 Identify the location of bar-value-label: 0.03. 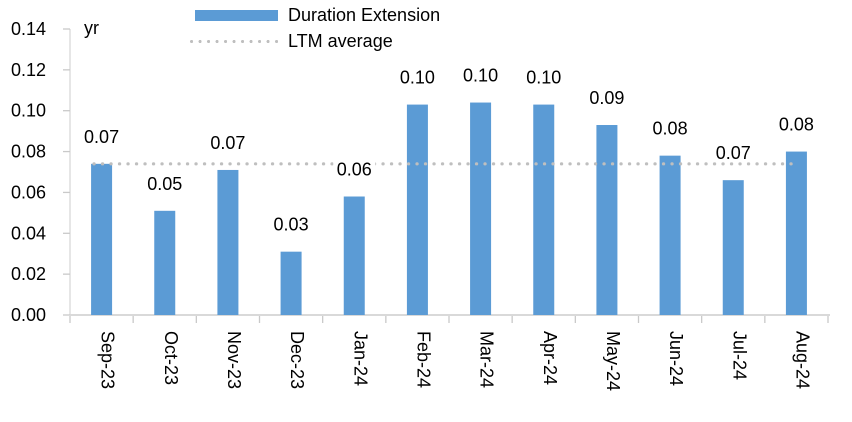
(291, 225).